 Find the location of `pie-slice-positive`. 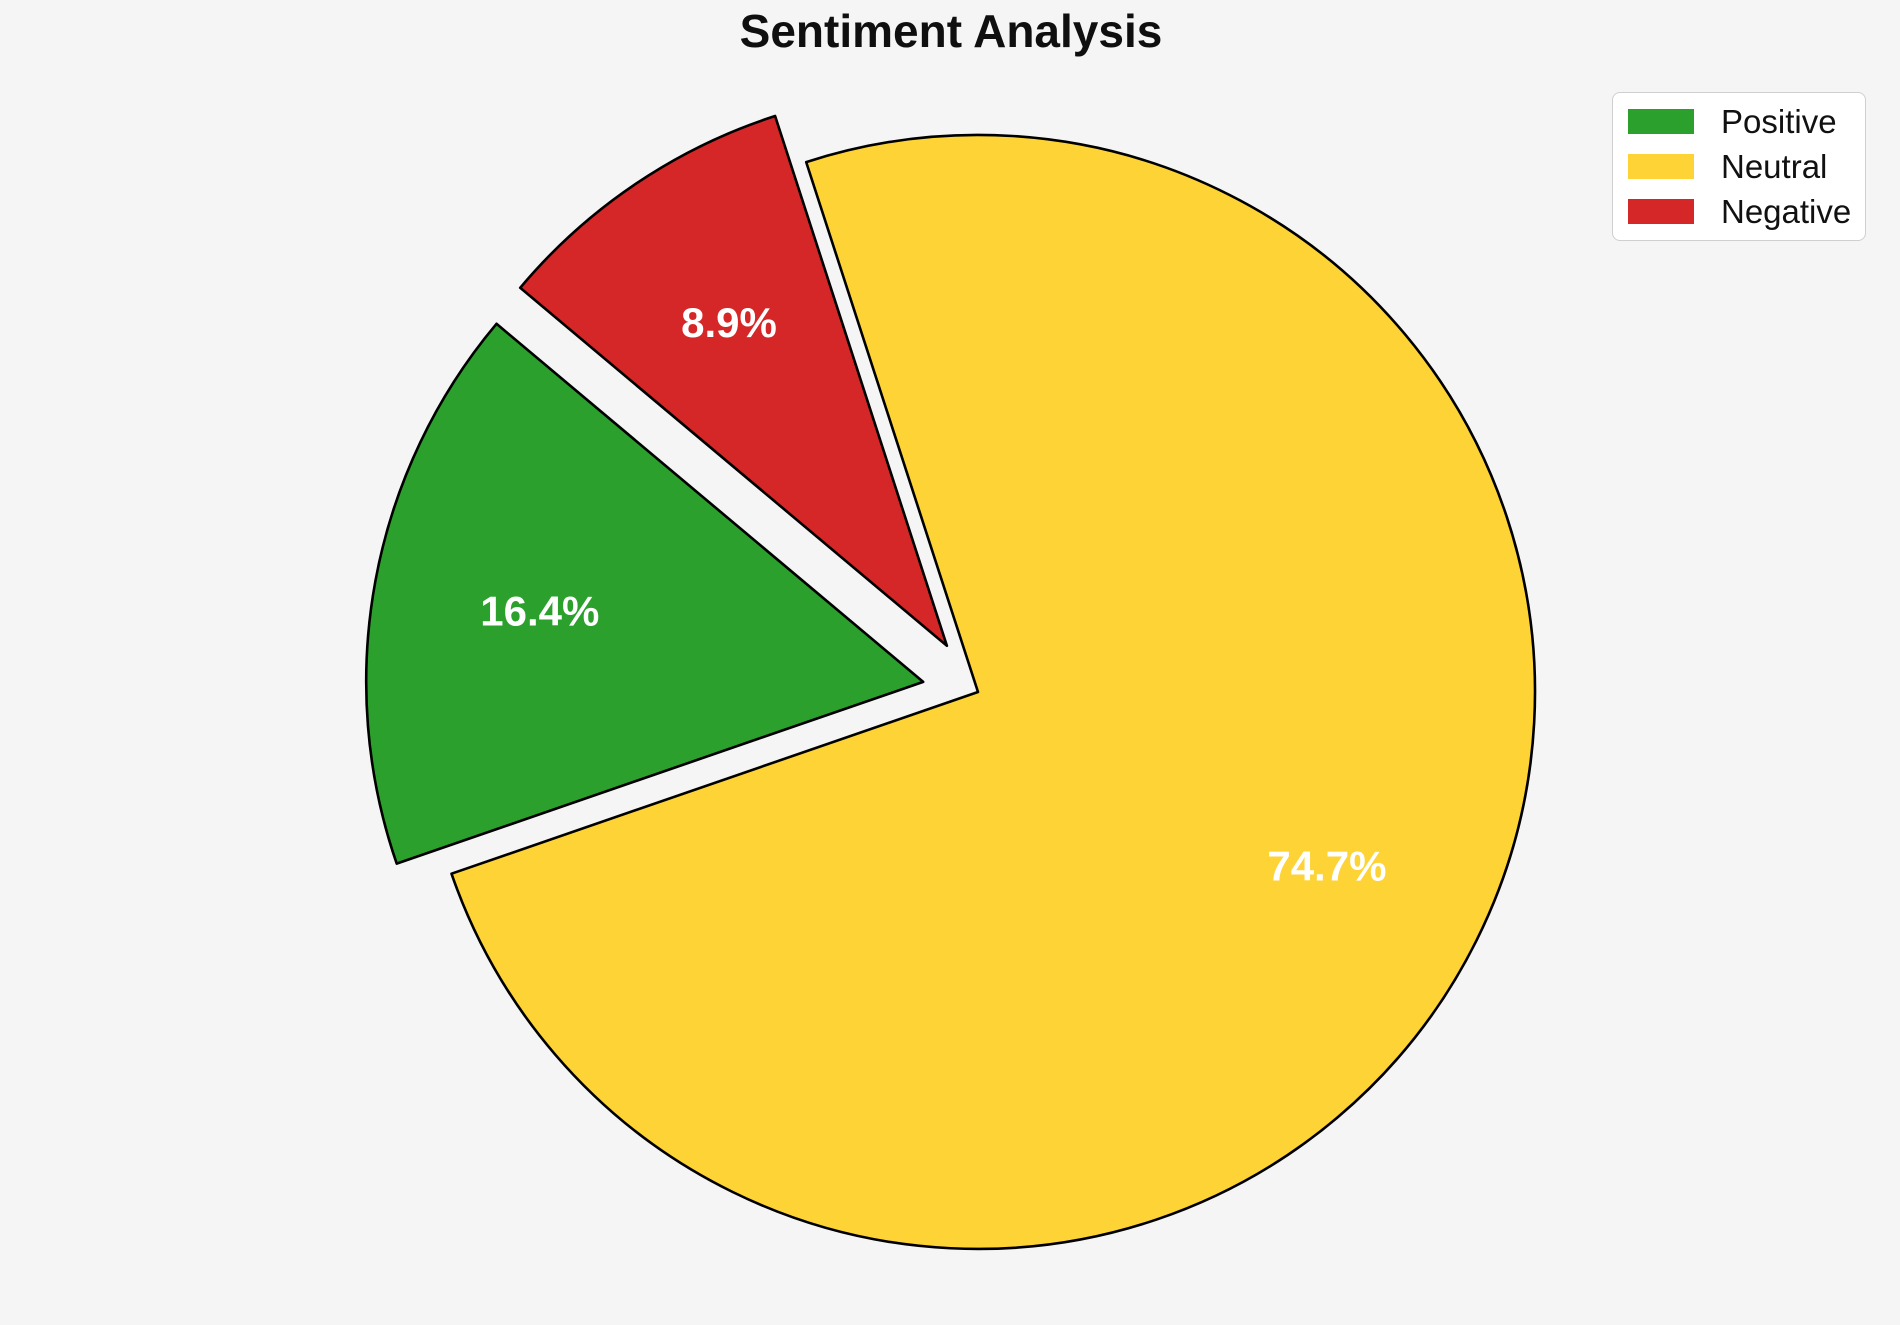

pie-slice-positive is located at coordinates (644, 593).